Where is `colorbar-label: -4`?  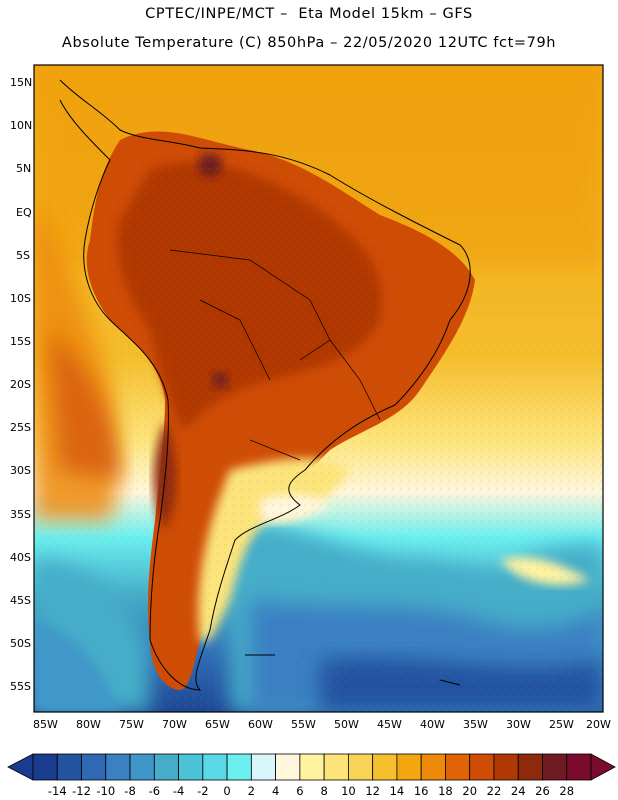
colorbar-label: -4 is located at coordinates (178, 791).